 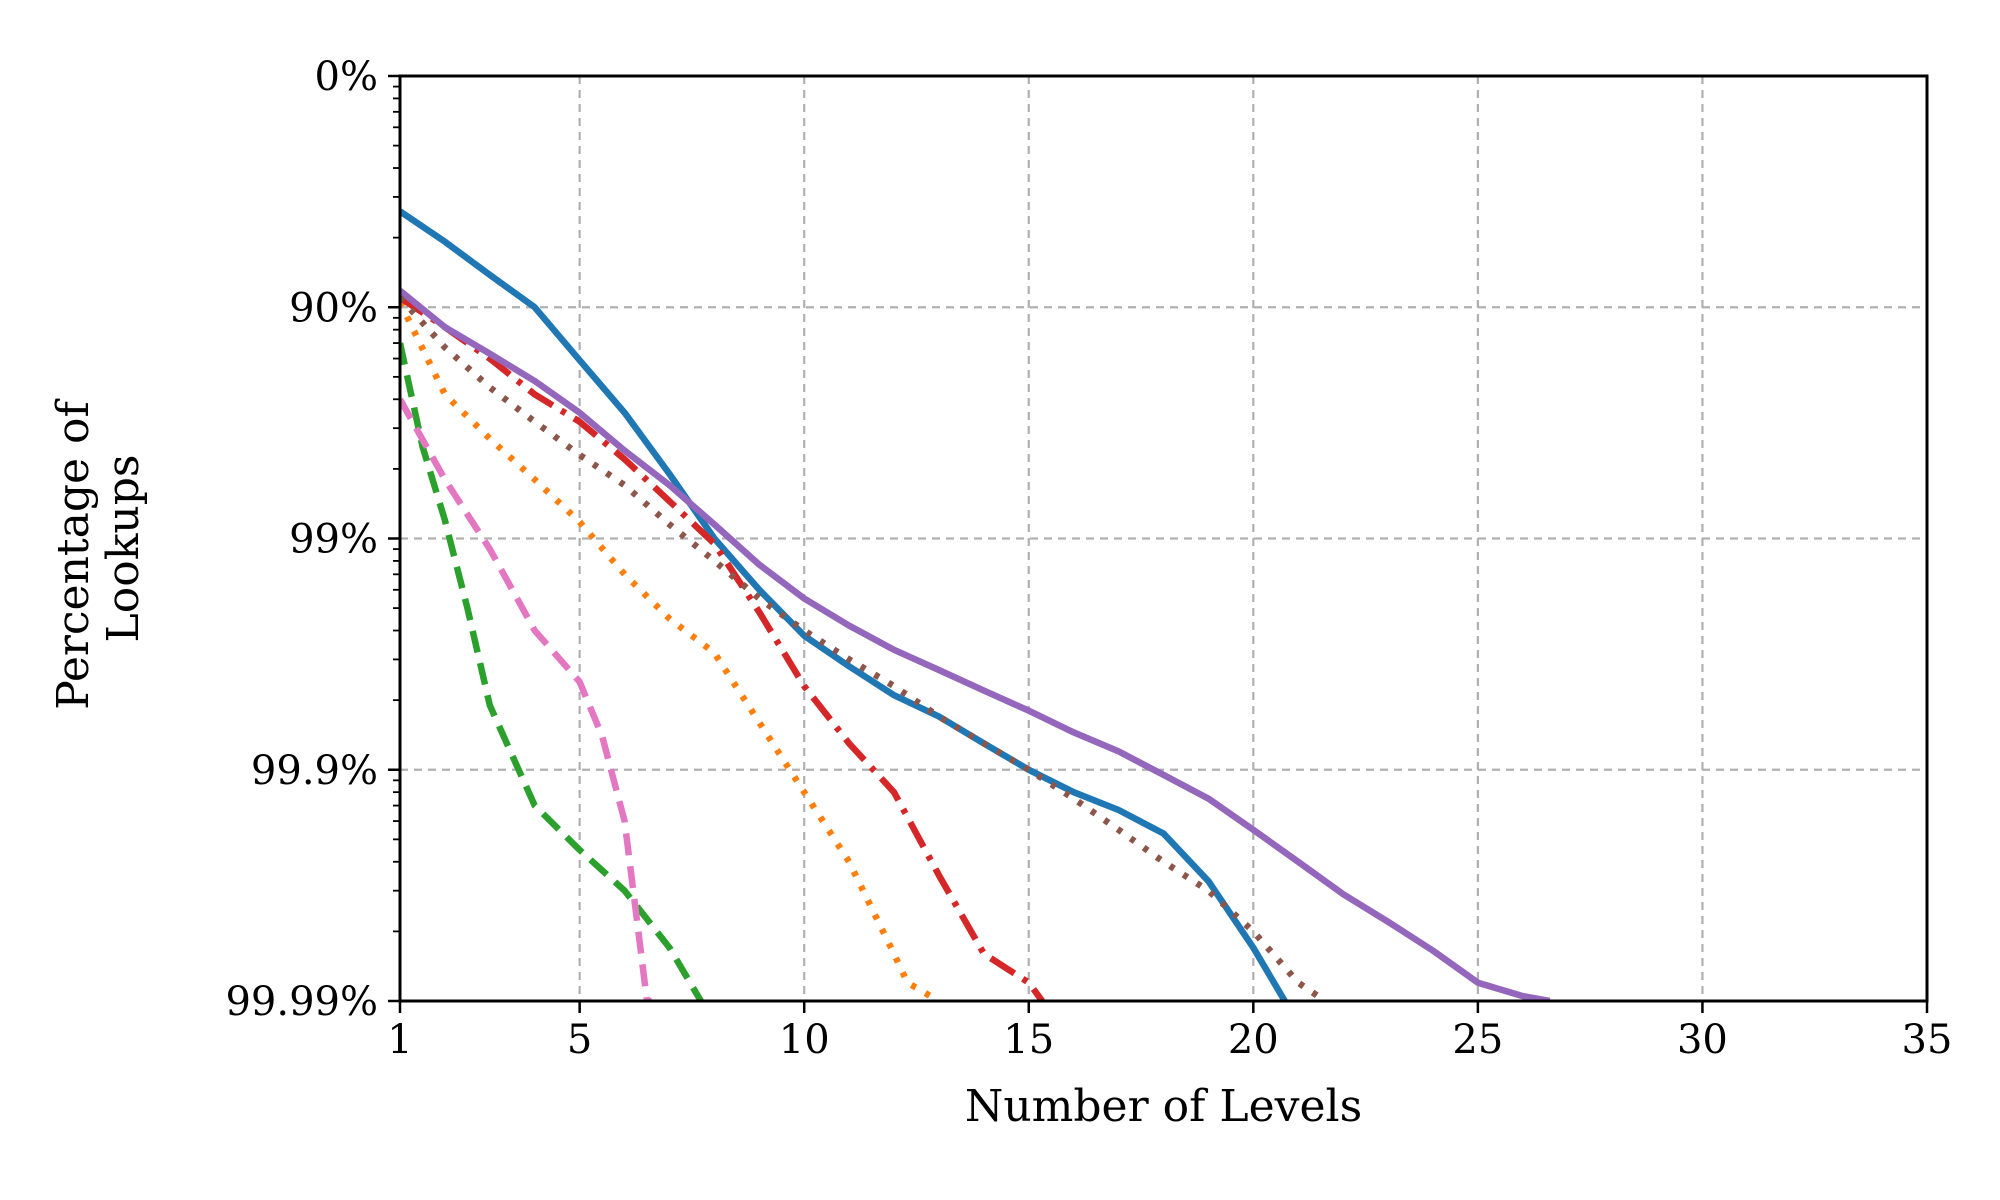 What do you see at coordinates (1253, 1040) in the screenshot?
I see `x-tick-label: 20` at bounding box center [1253, 1040].